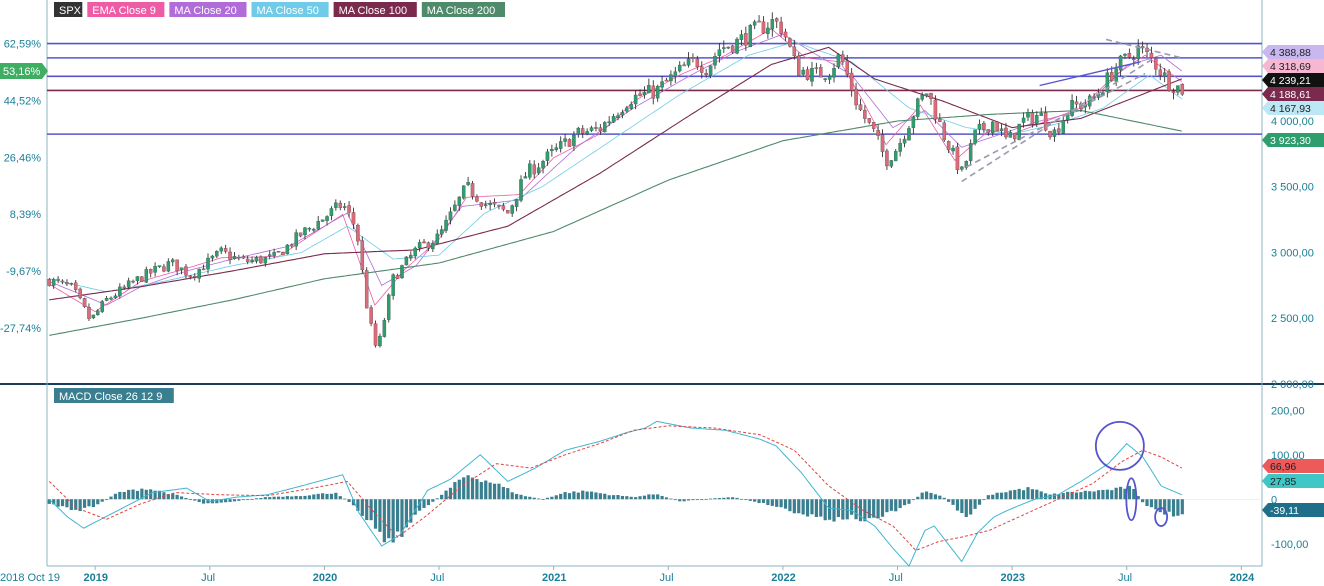 This screenshot has width=1324, height=586. What do you see at coordinates (1131, 499) in the screenshot?
I see `annotation-oval` at bounding box center [1131, 499].